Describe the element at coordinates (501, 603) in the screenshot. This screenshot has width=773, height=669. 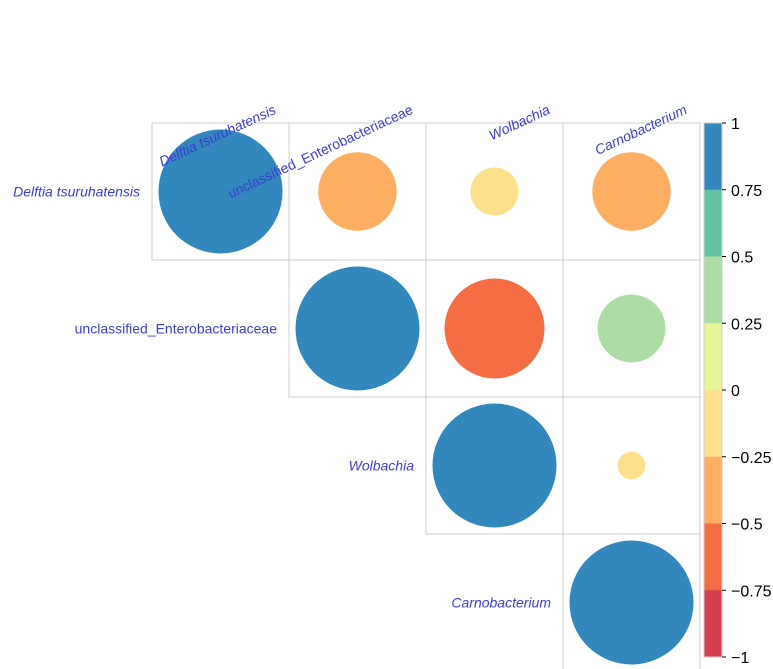
I see `row-label: Carnobacterium` at that location.